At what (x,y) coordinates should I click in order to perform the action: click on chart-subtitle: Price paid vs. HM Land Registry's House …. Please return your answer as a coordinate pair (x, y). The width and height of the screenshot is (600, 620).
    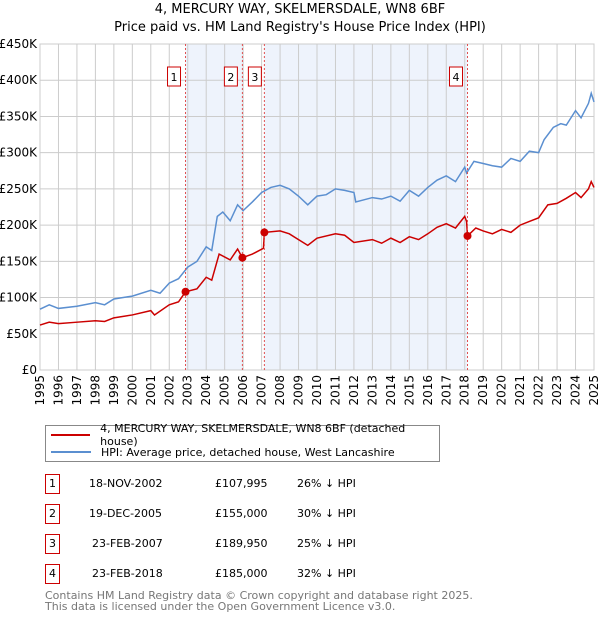
    Looking at the image, I should click on (300, 27).